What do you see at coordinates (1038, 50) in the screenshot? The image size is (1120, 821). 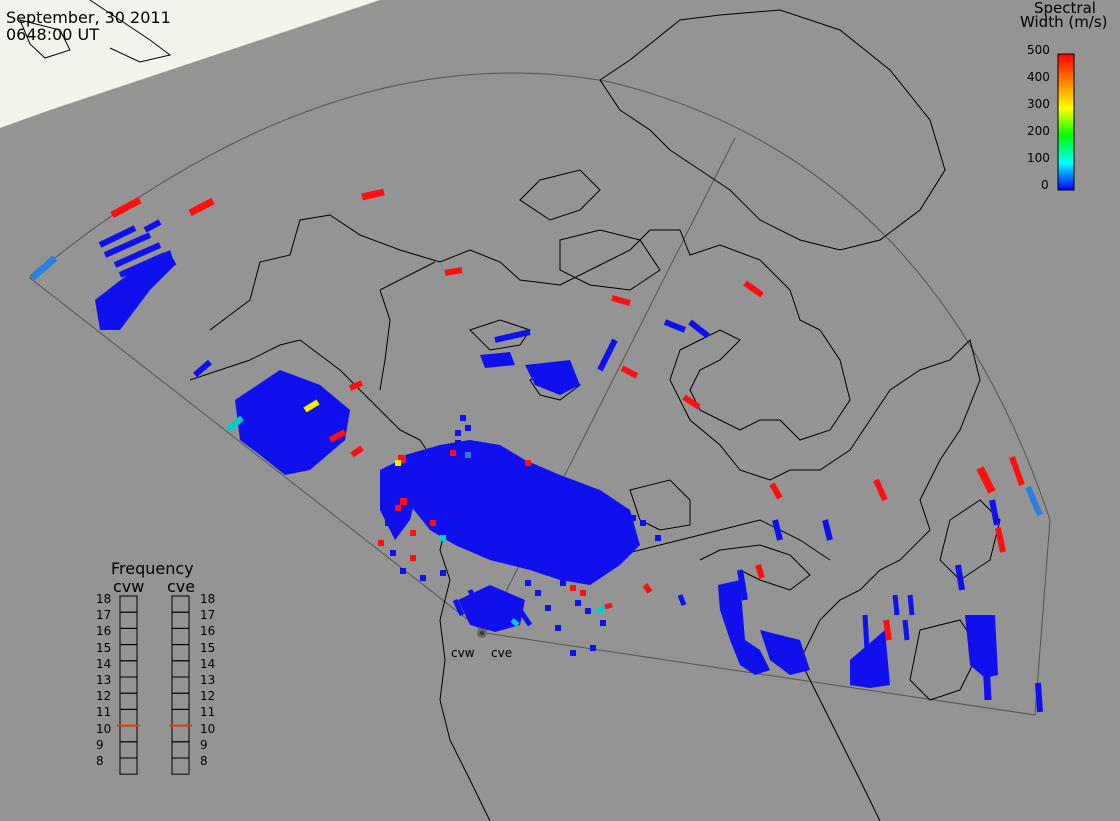 I see `colorbar-tick-label: 500` at bounding box center [1038, 50].